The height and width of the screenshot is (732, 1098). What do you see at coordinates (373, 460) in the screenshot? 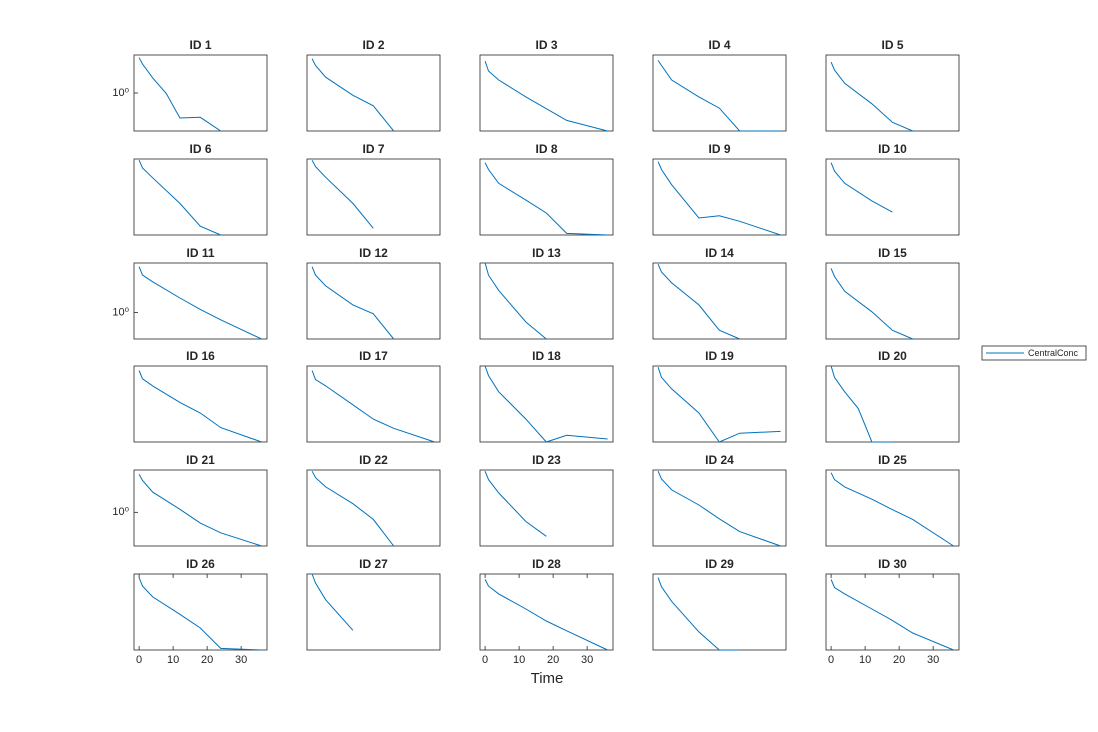
I see `panel-title: ID 22` at bounding box center [373, 460].